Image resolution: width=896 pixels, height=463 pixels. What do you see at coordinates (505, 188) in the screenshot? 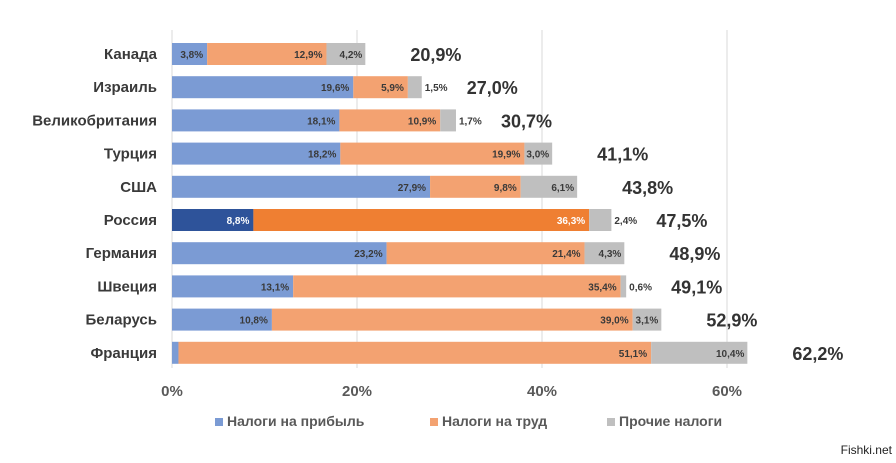
I see `data-label: 9,8%` at bounding box center [505, 188].